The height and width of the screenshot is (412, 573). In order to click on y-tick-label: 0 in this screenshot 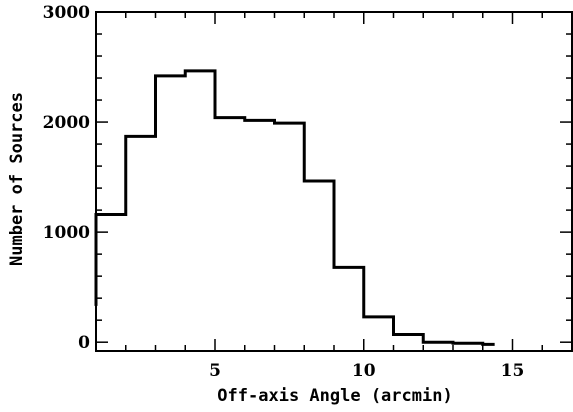, I will do `click(84, 343)`.